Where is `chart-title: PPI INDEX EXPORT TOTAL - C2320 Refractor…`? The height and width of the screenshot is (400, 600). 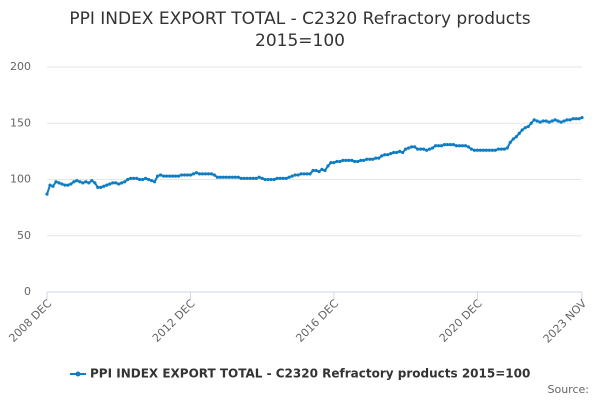
chart-title: PPI INDEX EXPORT TOTAL - C2320 Refractor… is located at coordinates (299, 19).